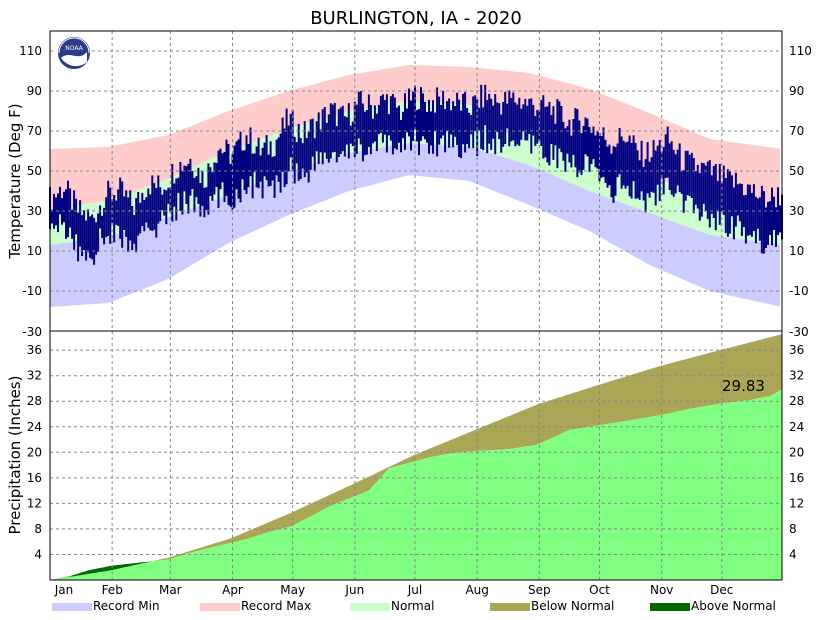  I want to click on precipitation-tick-label-right: 8, so click(793, 529).